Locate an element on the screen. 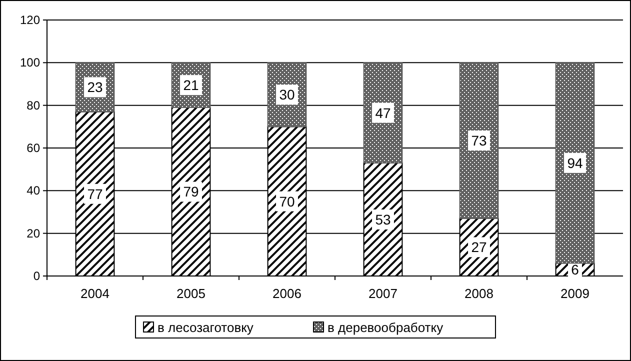  legend-label: в лесозаготовку is located at coordinates (206, 327).